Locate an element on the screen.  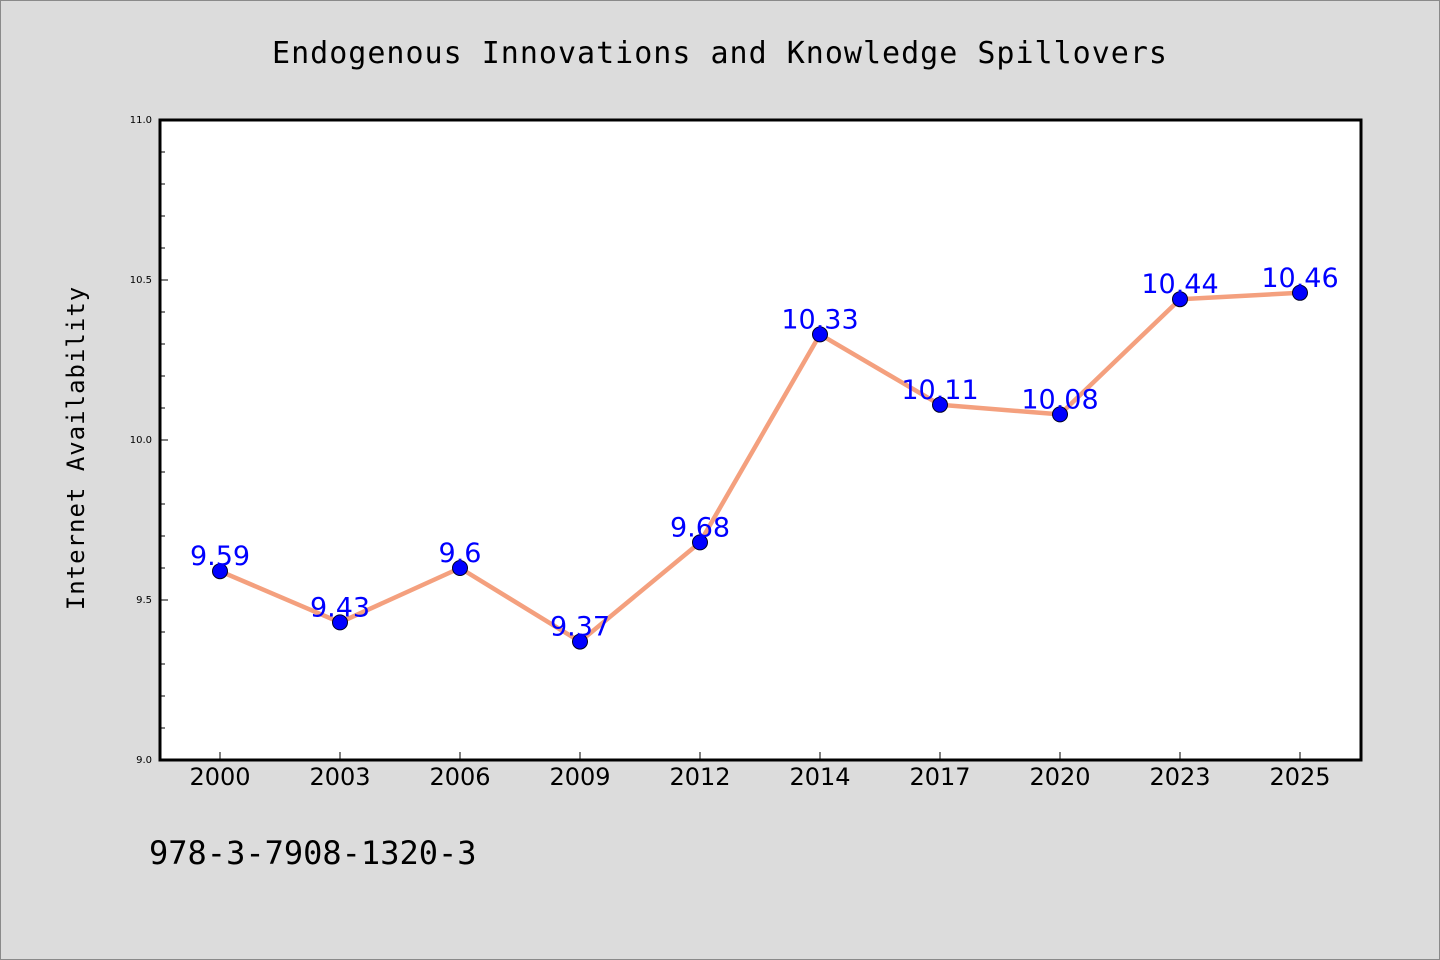
y-tick-label: 9.0 is located at coordinates (144, 760).